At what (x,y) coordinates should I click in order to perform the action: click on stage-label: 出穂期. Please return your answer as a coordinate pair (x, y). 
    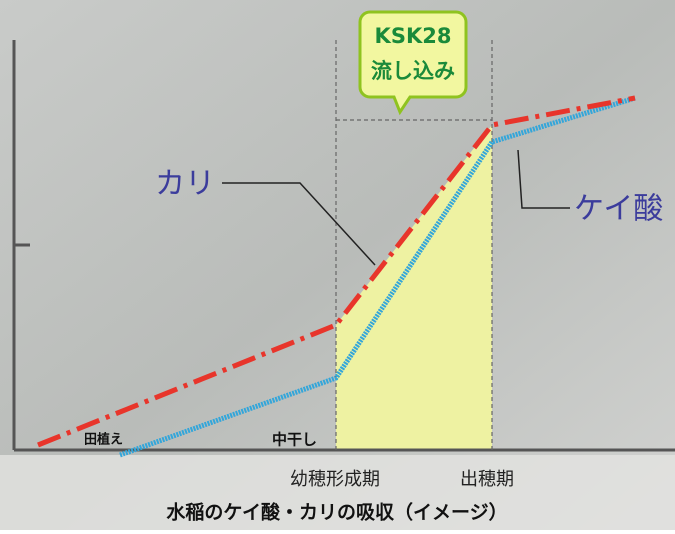
    Looking at the image, I should click on (487, 479).